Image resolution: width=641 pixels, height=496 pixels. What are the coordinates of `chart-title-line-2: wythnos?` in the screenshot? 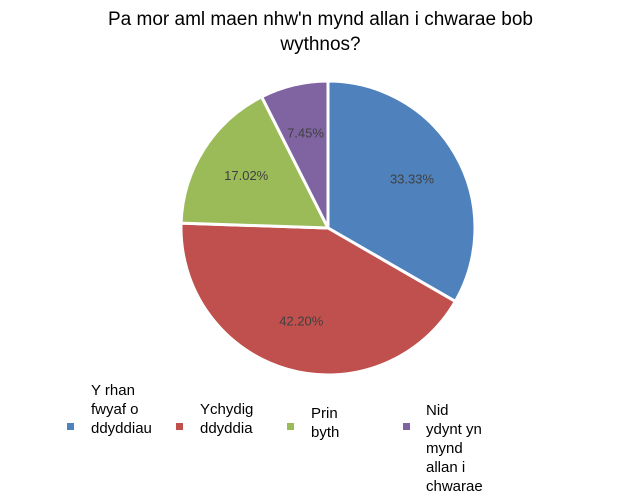 It's located at (320, 44).